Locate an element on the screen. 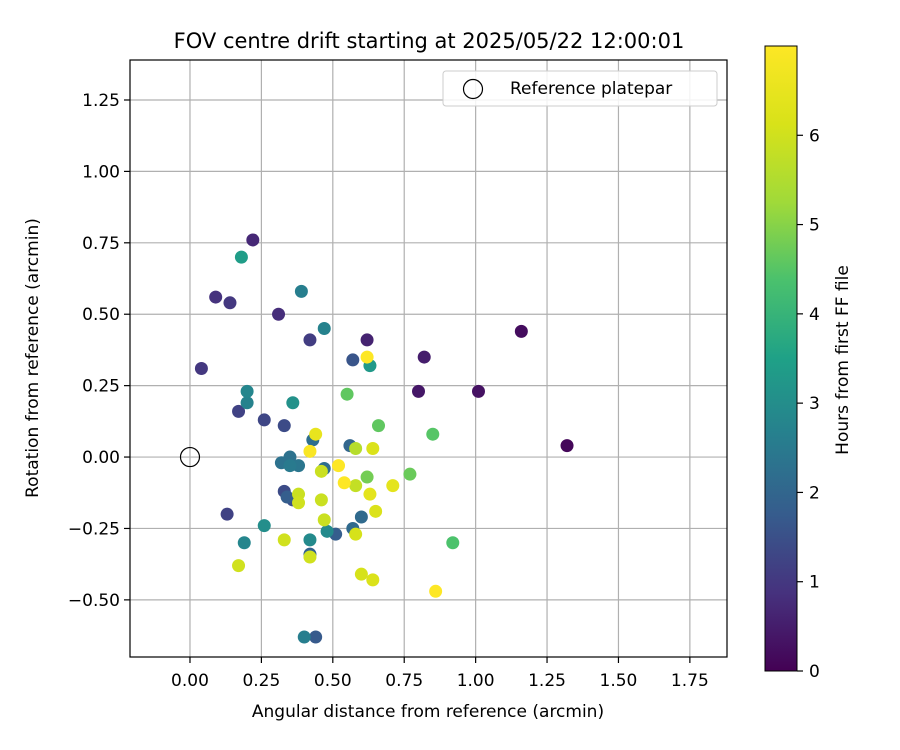 Image resolution: width=900 pixels, height=750 pixels. y-axis-ticks: −0.50 −0.25 0.00 0.25 0.50 0.75 1.00 1.25 is located at coordinates (99, 351).